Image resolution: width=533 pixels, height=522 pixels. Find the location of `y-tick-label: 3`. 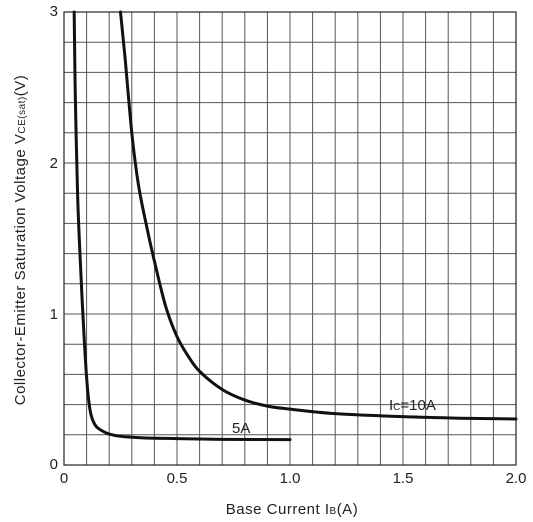

y-tick-label: 3 is located at coordinates (54, 11).